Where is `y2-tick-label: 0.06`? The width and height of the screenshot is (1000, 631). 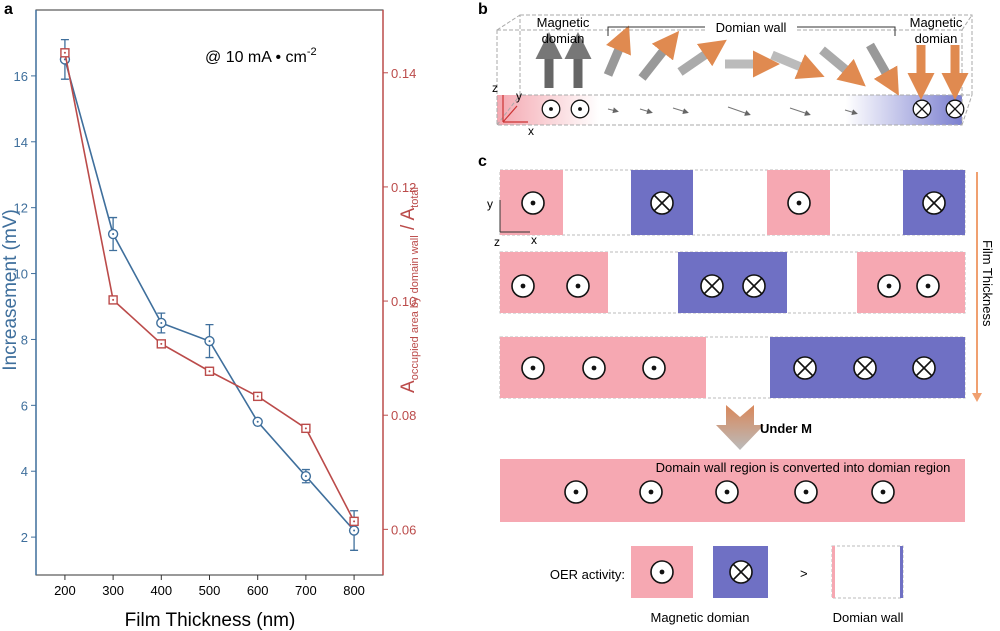 y2-tick-label: 0.06 is located at coordinates (403, 529).